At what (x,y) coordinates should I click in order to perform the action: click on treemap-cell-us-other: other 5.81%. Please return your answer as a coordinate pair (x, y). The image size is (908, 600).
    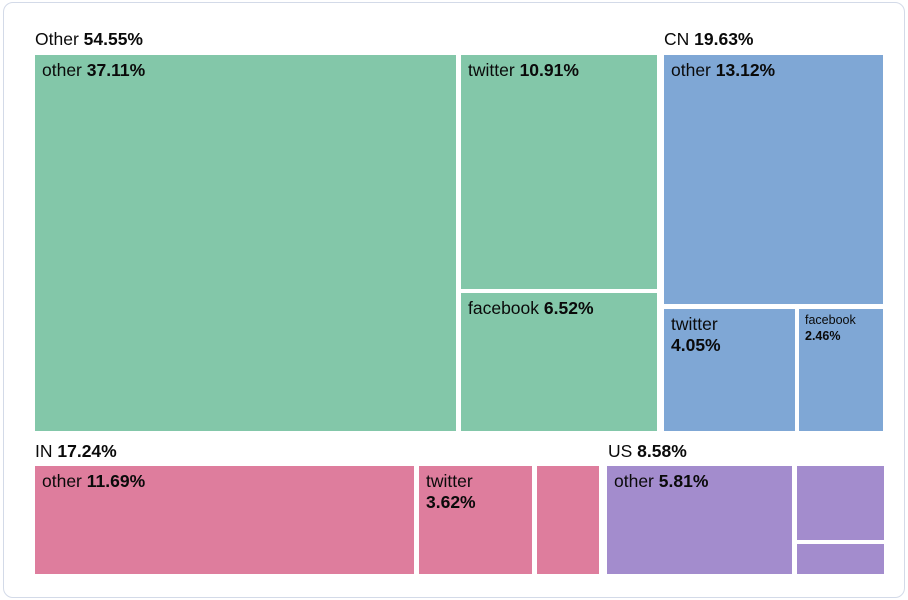
    Looking at the image, I should click on (699, 520).